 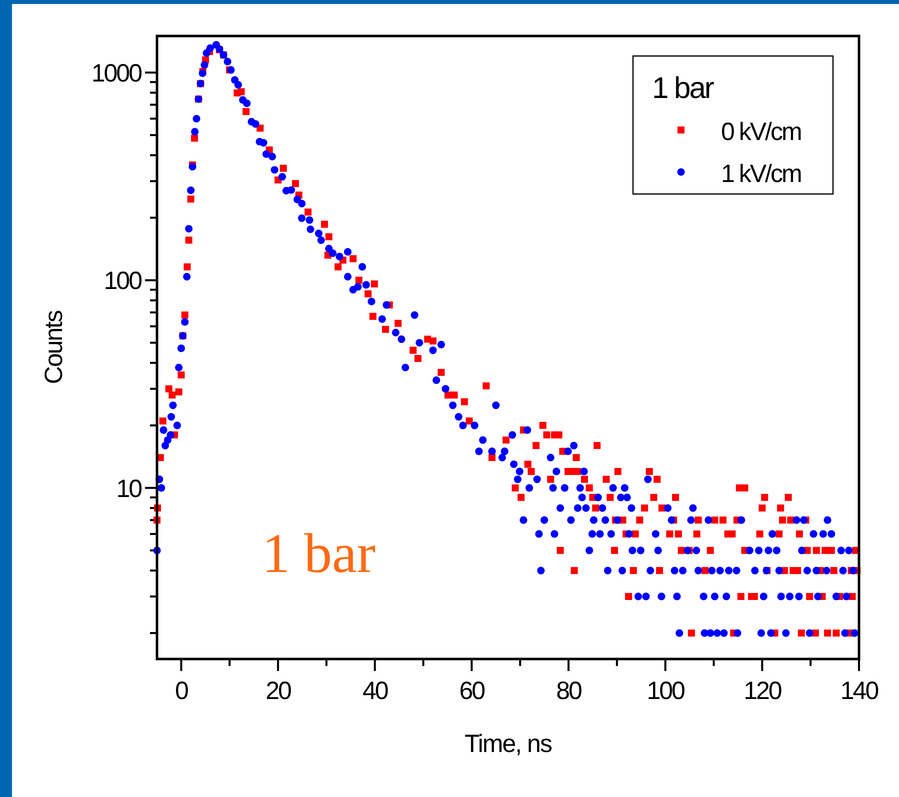 I want to click on x-axis-title: Time, ns, so click(x=508, y=744).